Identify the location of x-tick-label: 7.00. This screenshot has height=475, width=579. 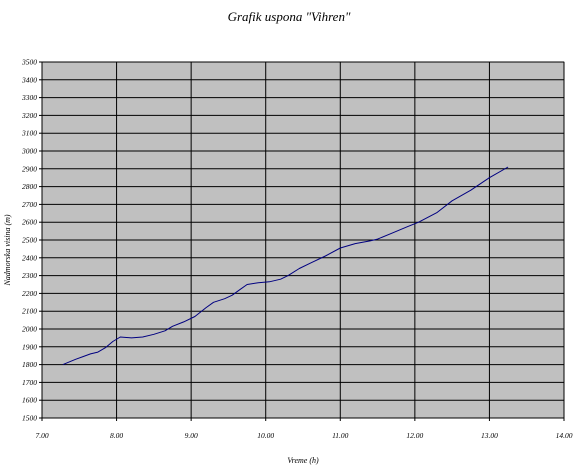
(41, 435).